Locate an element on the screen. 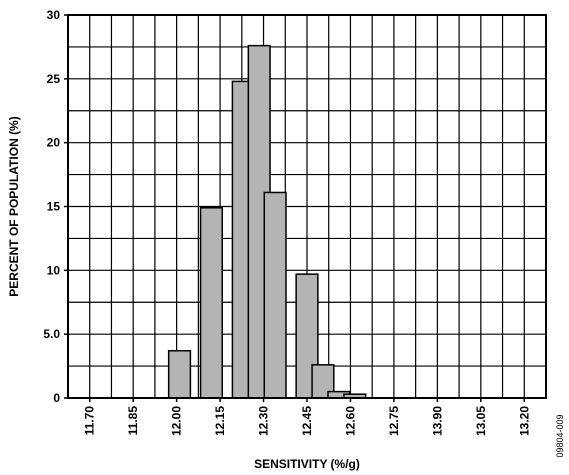 The height and width of the screenshot is (475, 569). y-tick-label: 10 is located at coordinates (54, 270).